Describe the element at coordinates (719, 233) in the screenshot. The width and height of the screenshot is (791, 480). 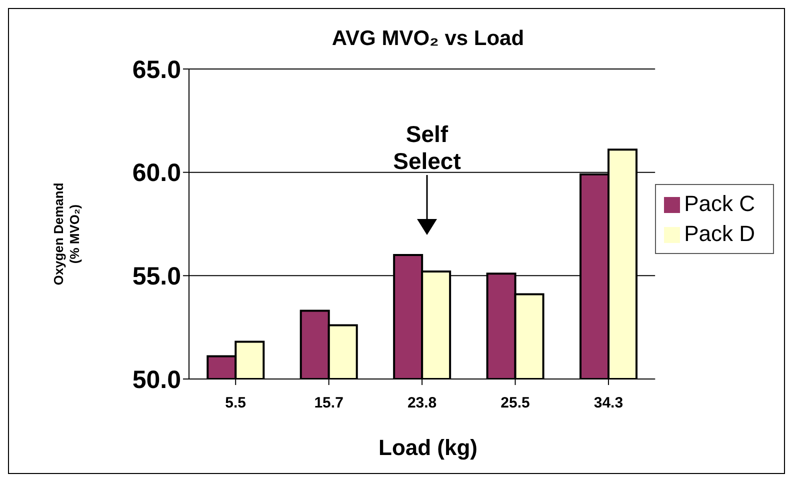
I see `legend-label: Pack D` at that location.